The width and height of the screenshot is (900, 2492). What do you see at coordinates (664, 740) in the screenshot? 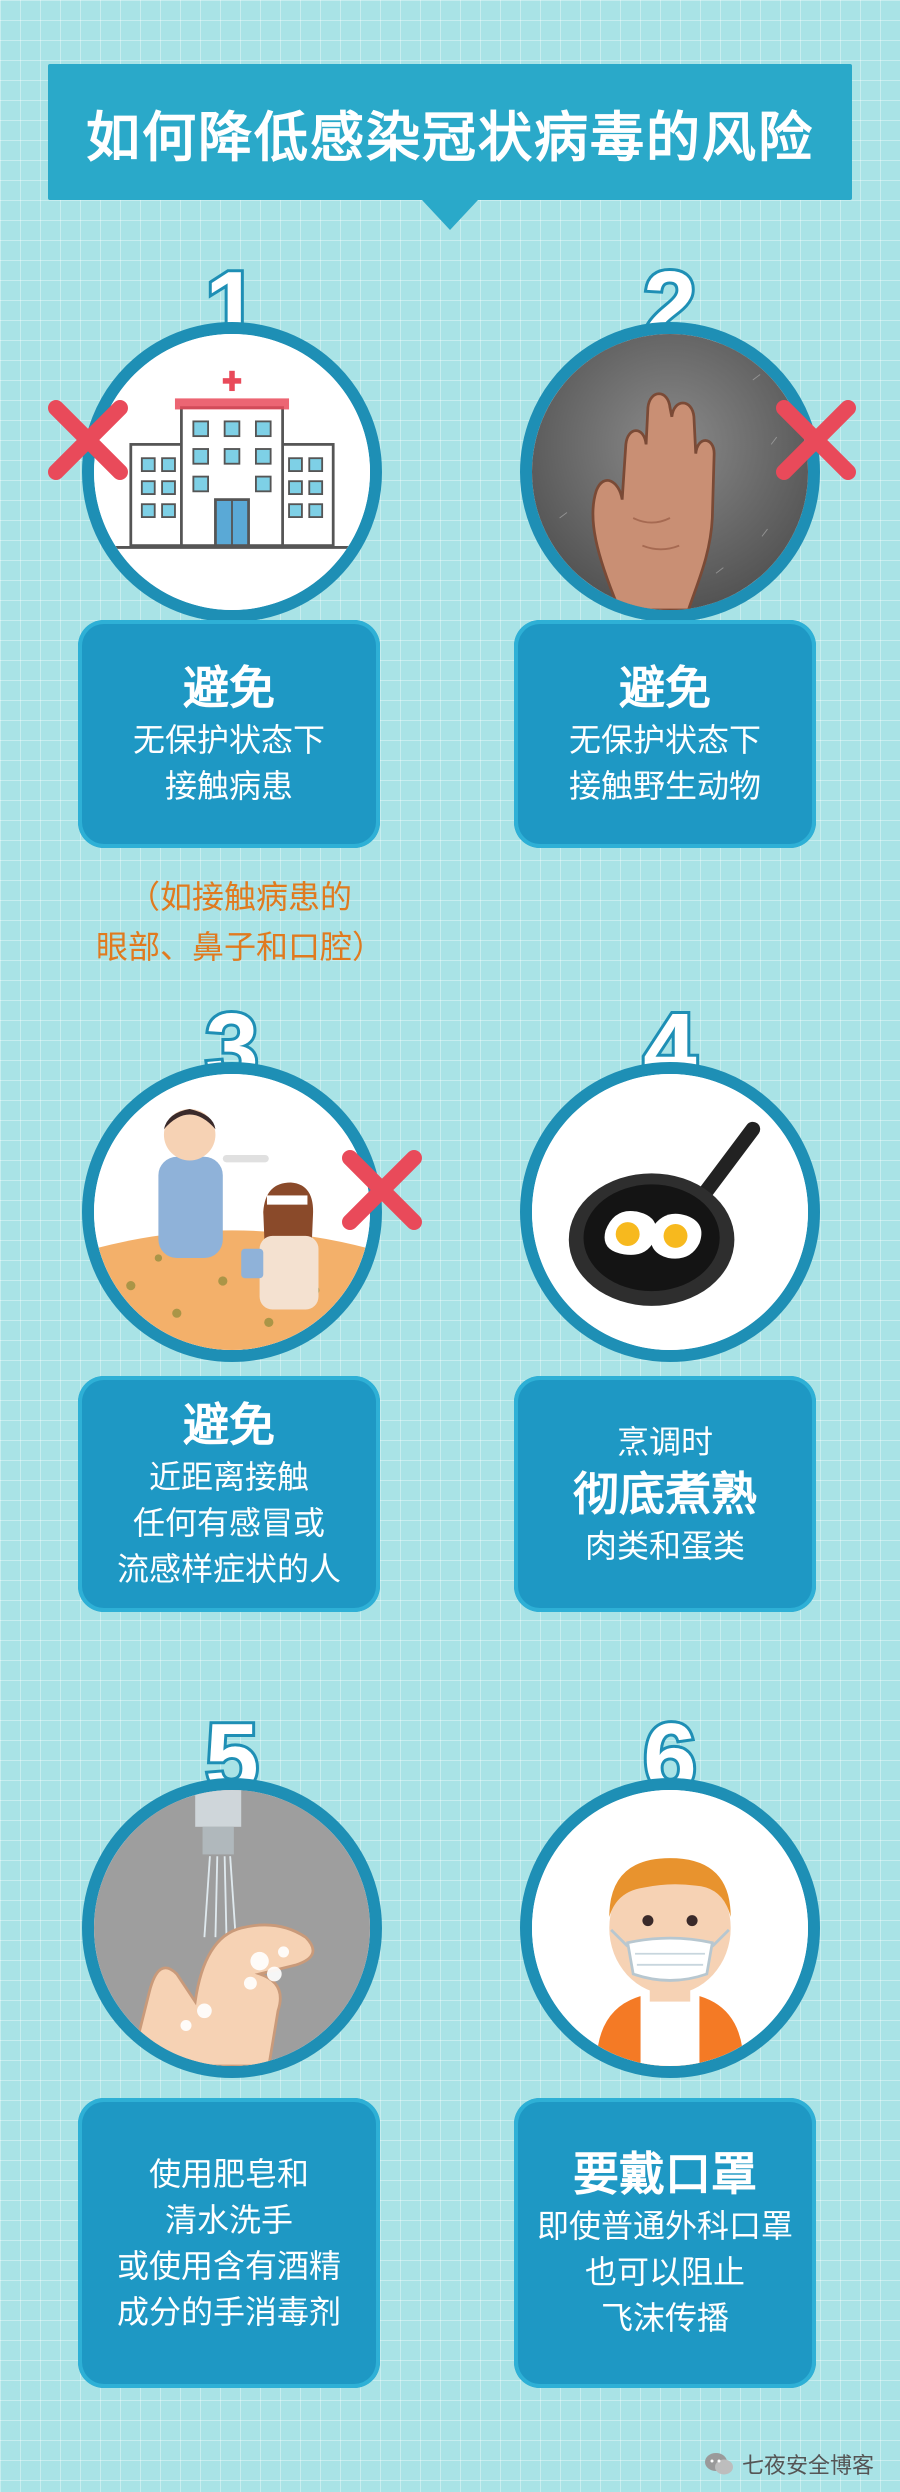
I see `tip-card-2-line: 无保护状态下` at bounding box center [664, 740].